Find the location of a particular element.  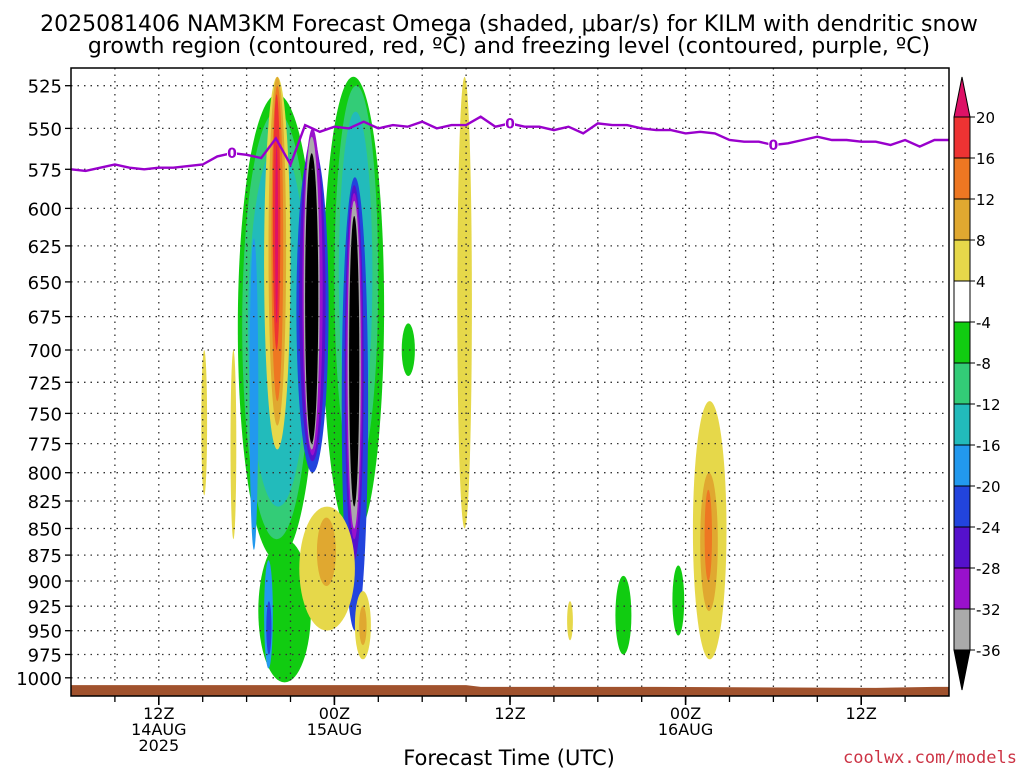

colorbar-label-1: 16 is located at coordinates (985, 159).